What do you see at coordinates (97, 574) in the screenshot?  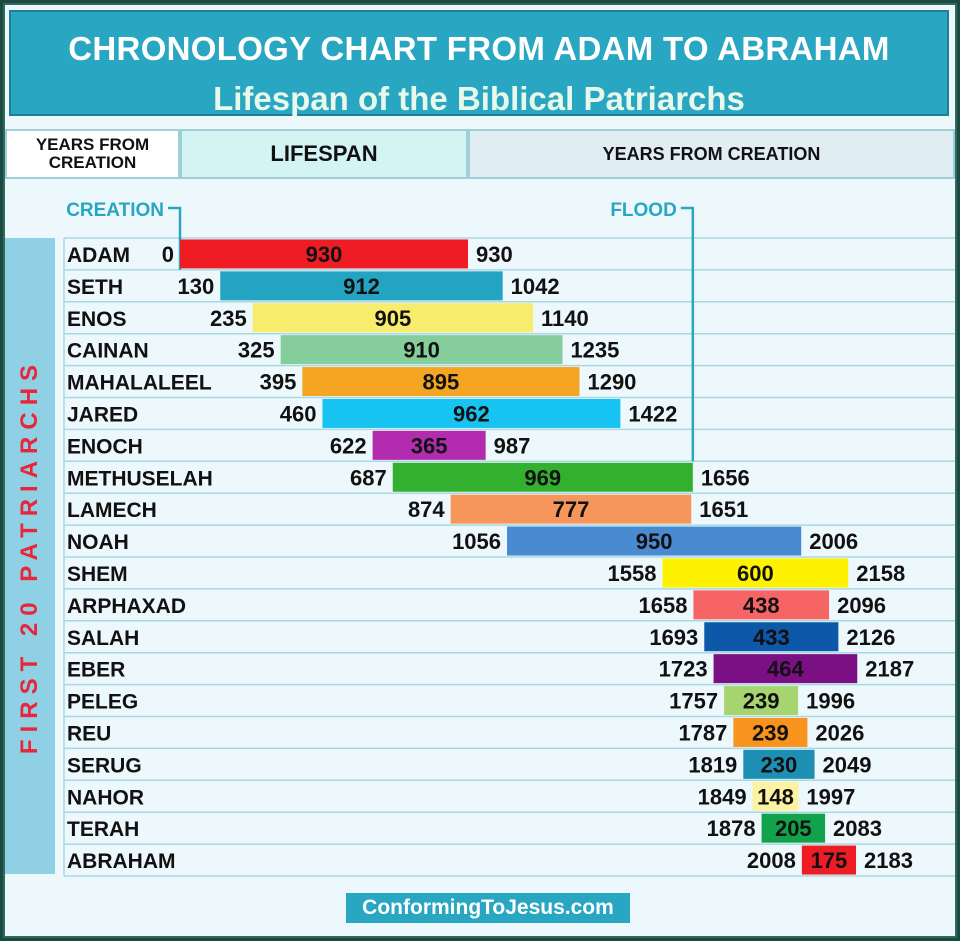 I see `patriarch-name: SHEM` at bounding box center [97, 574].